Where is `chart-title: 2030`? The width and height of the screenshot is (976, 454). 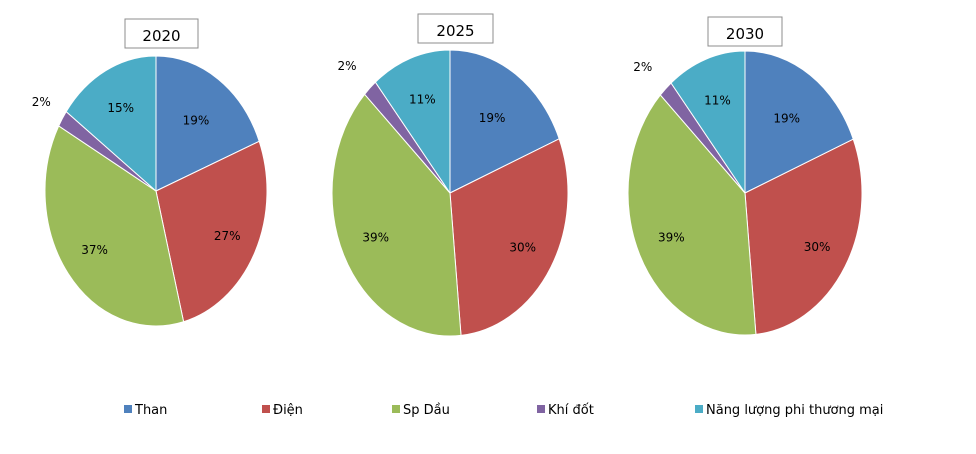
chart-title: 2030 is located at coordinates (745, 34).